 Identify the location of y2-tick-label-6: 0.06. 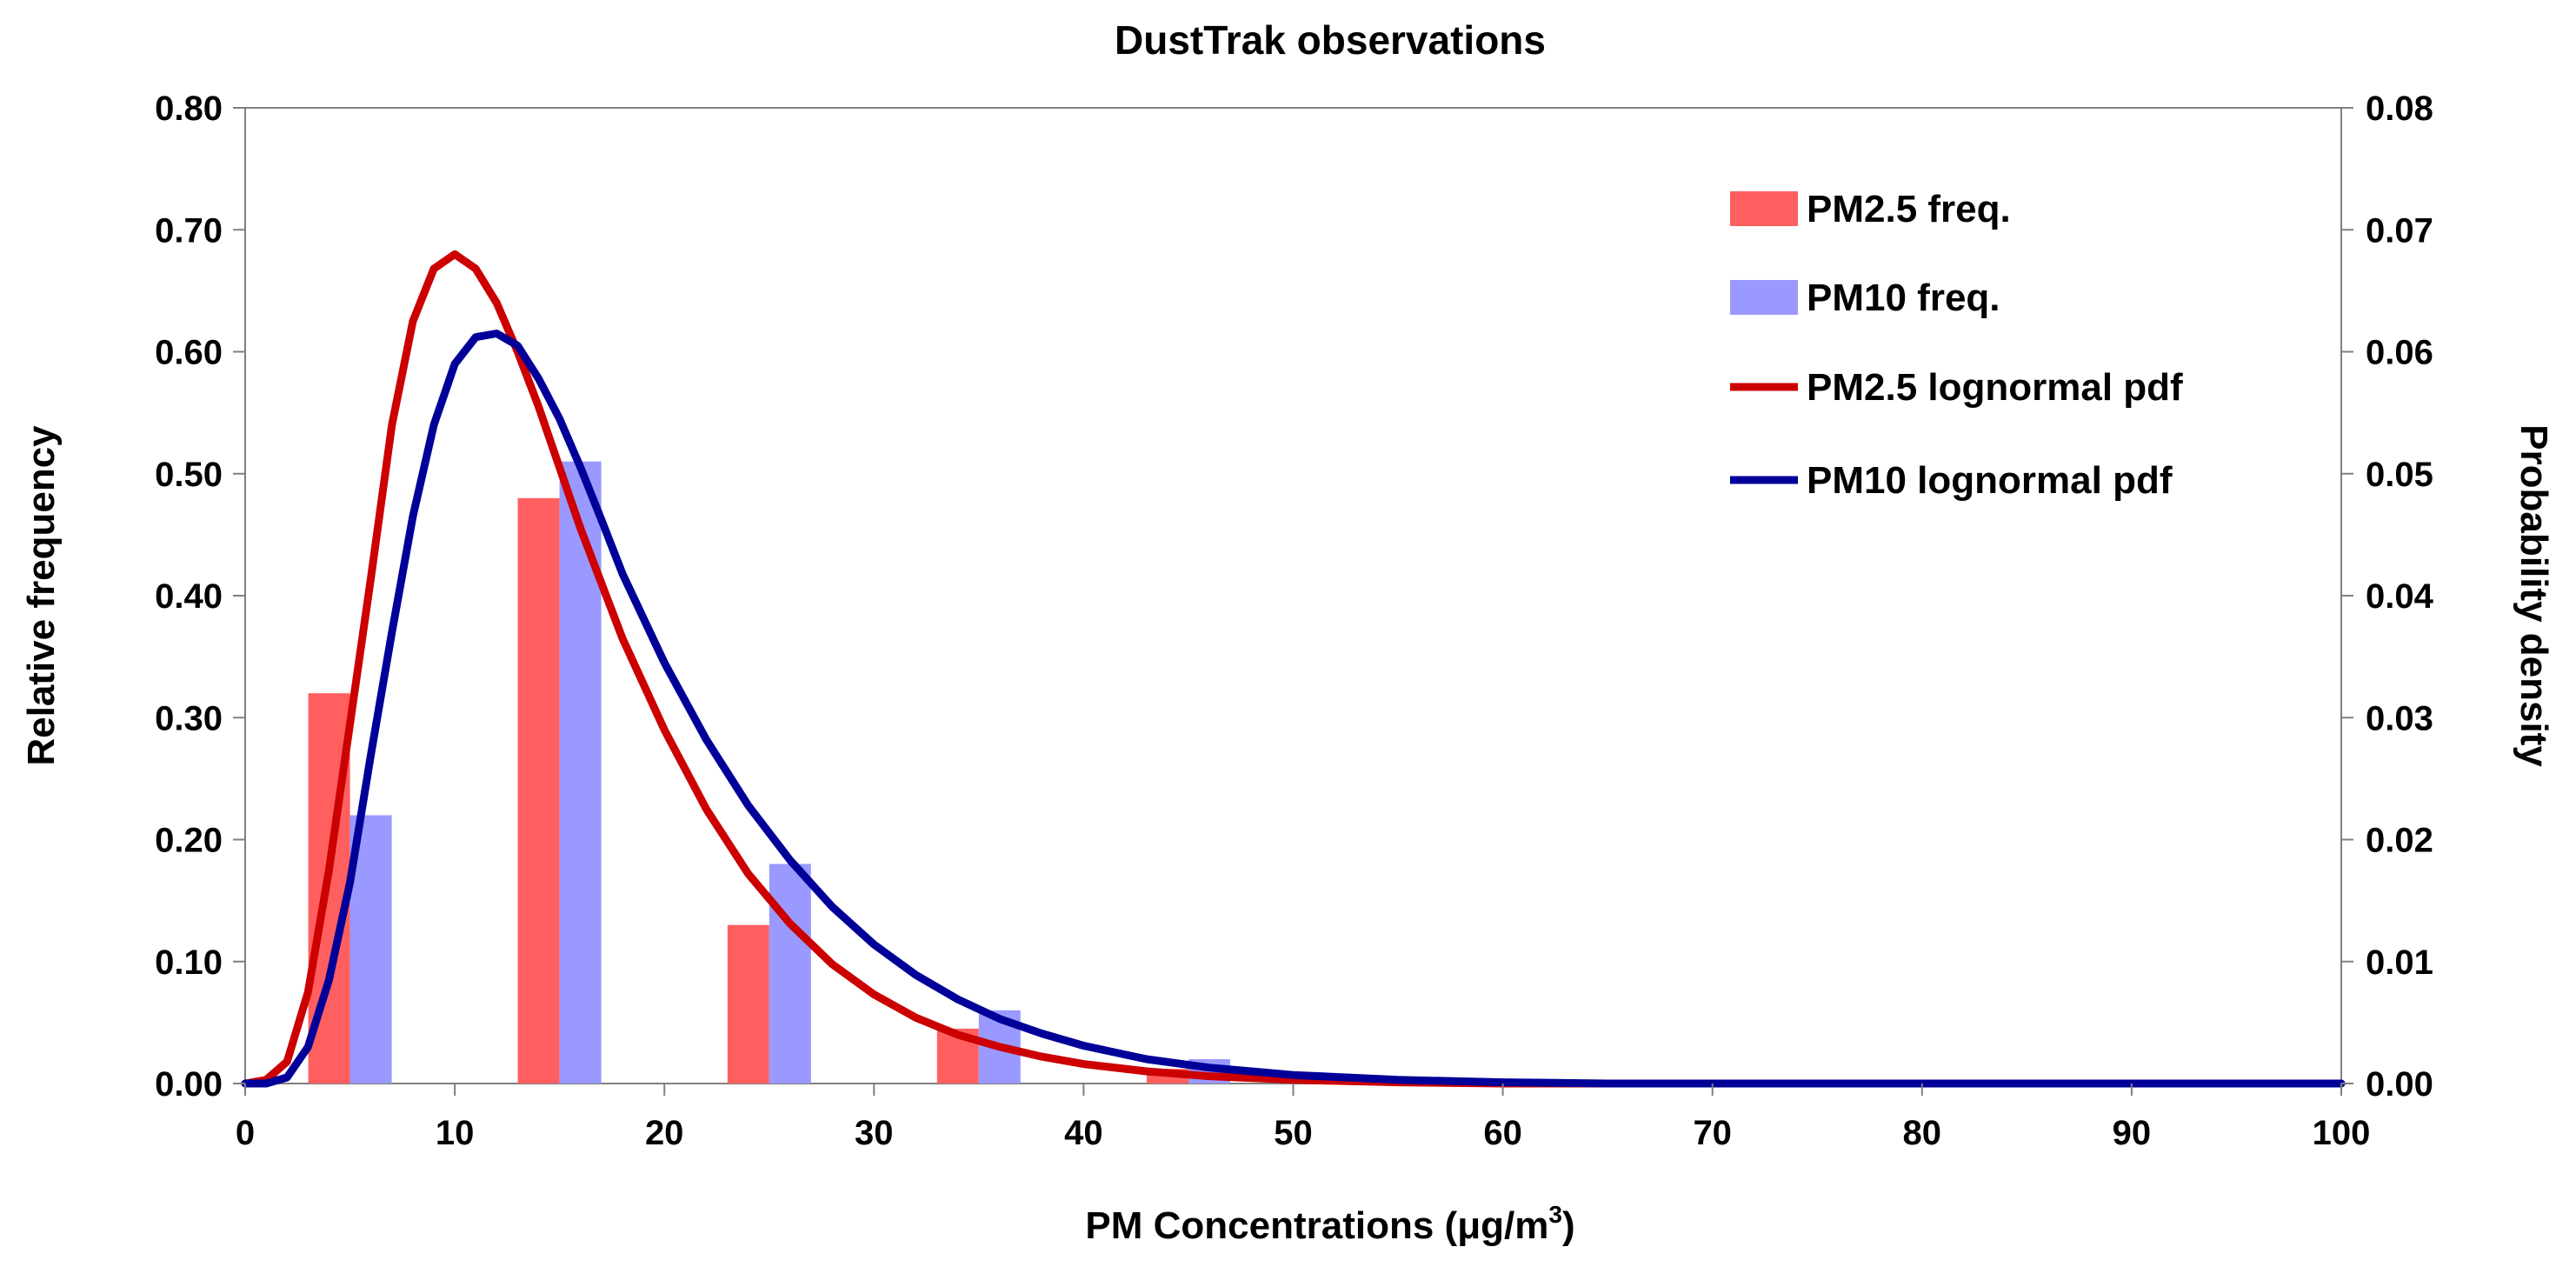
(2399, 353).